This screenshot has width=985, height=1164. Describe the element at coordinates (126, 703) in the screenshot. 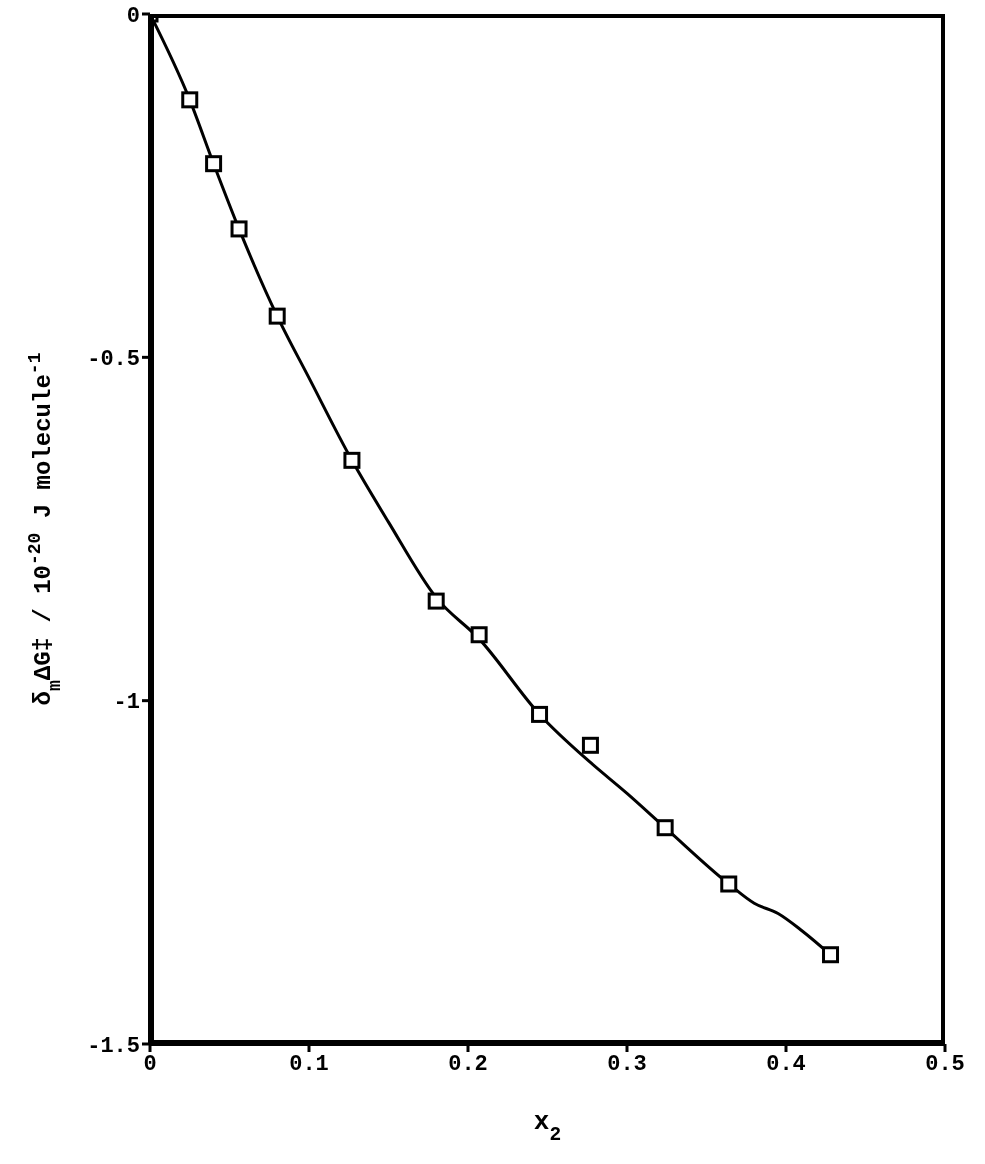

I see `y-tick-label: -1` at that location.